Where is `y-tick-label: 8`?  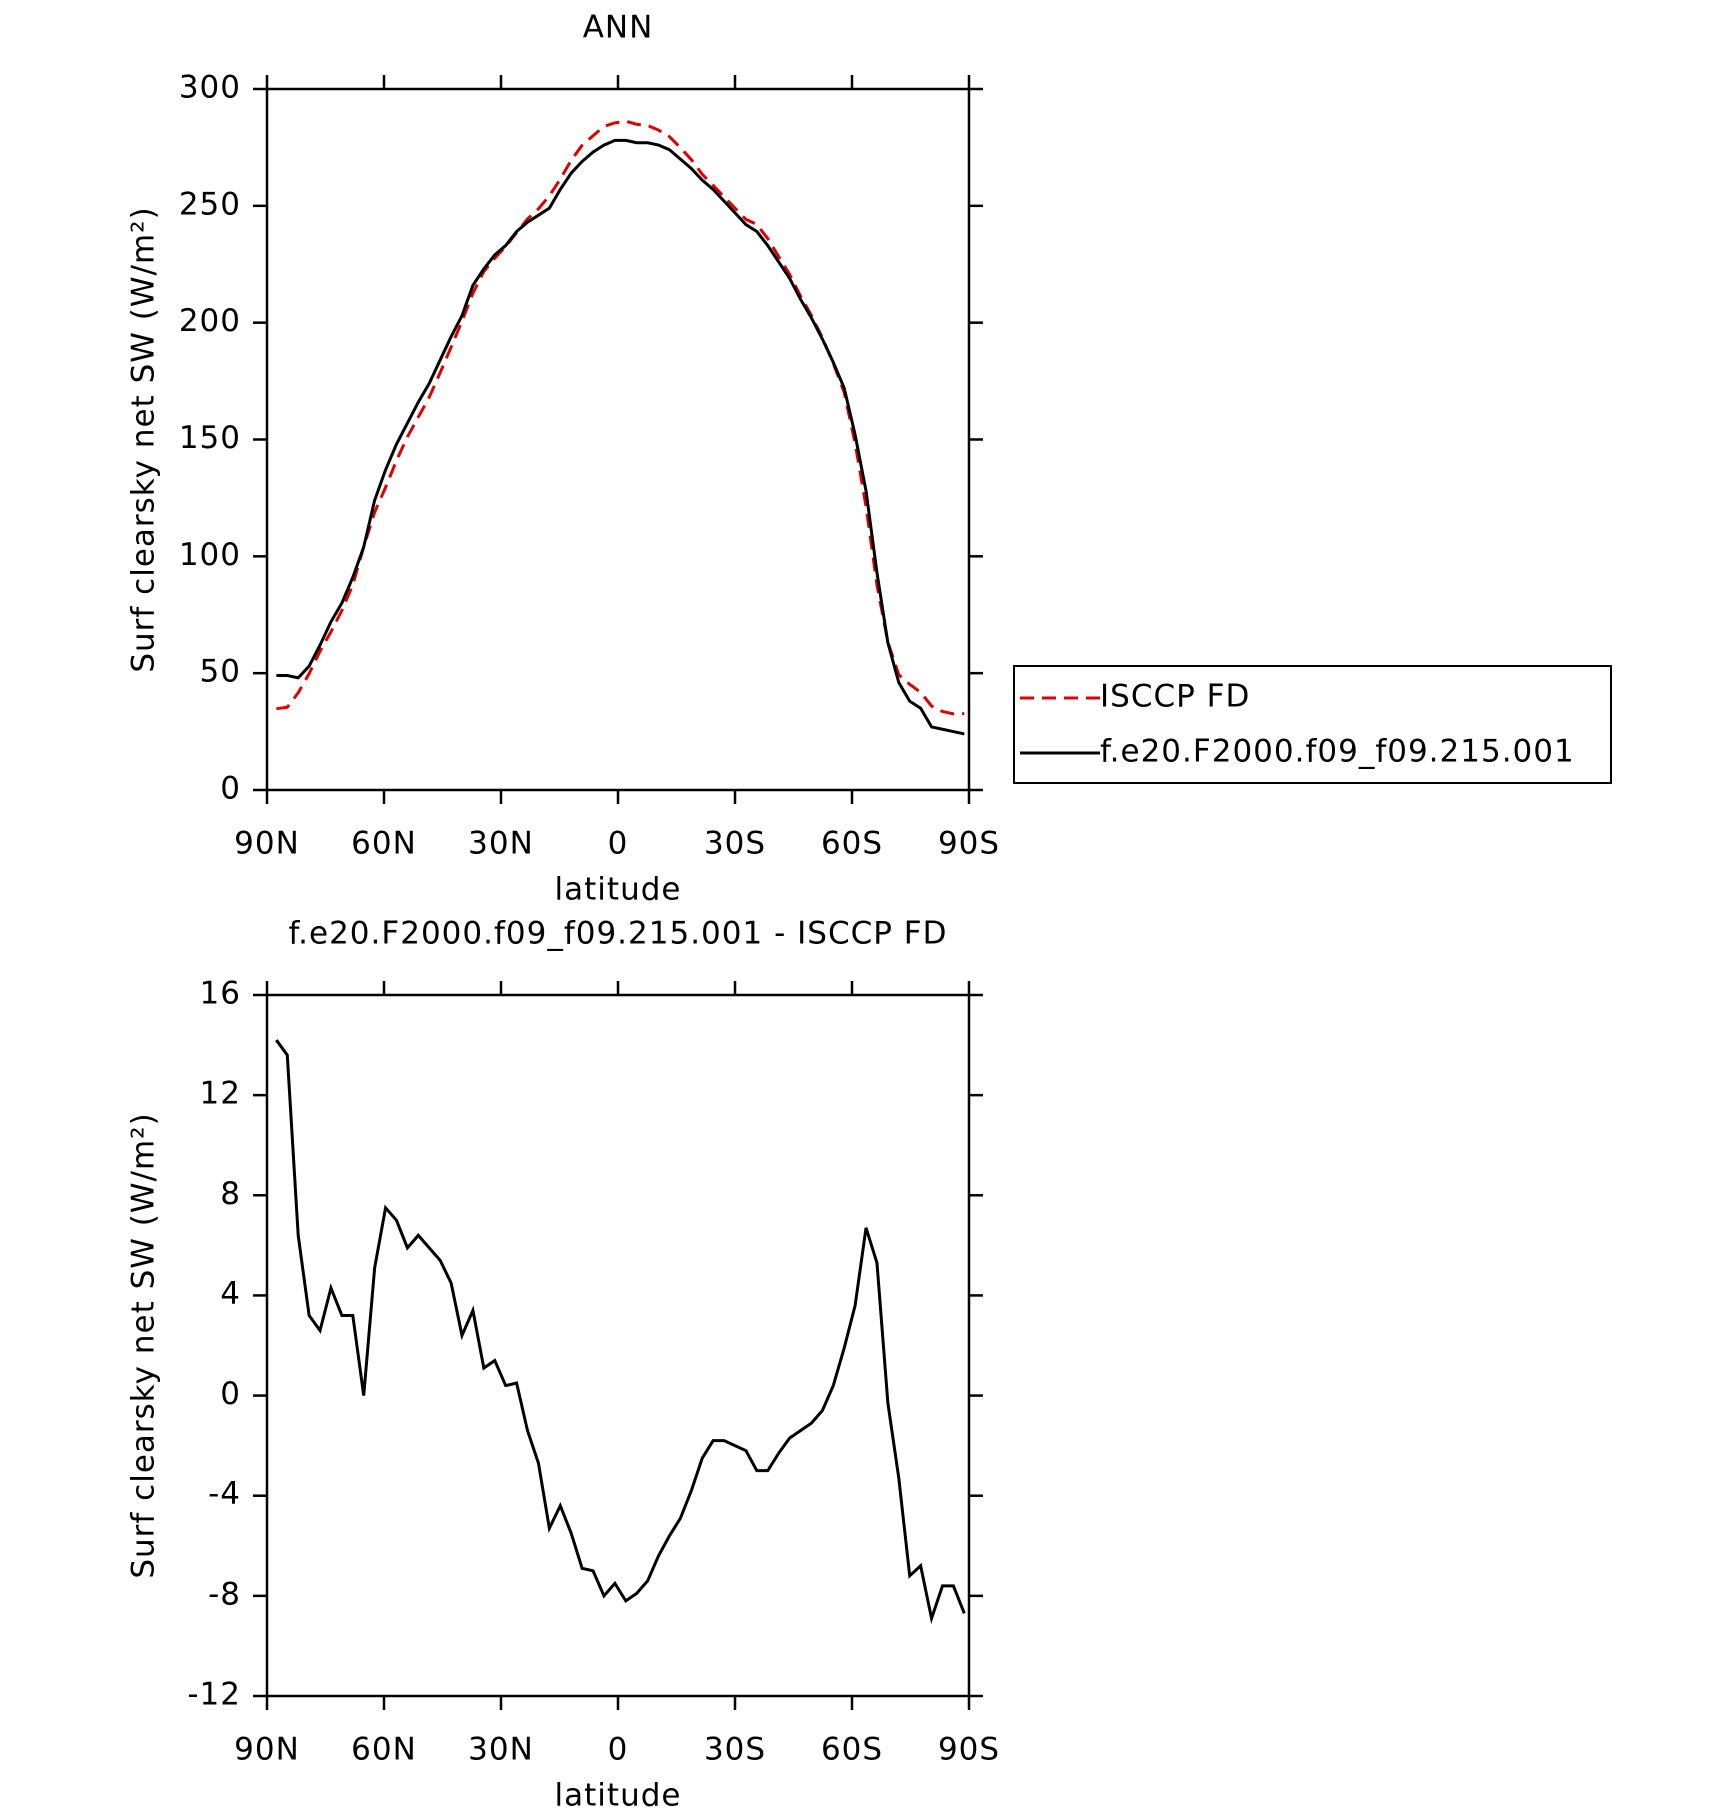 y-tick-label: 8 is located at coordinates (230, 1194).